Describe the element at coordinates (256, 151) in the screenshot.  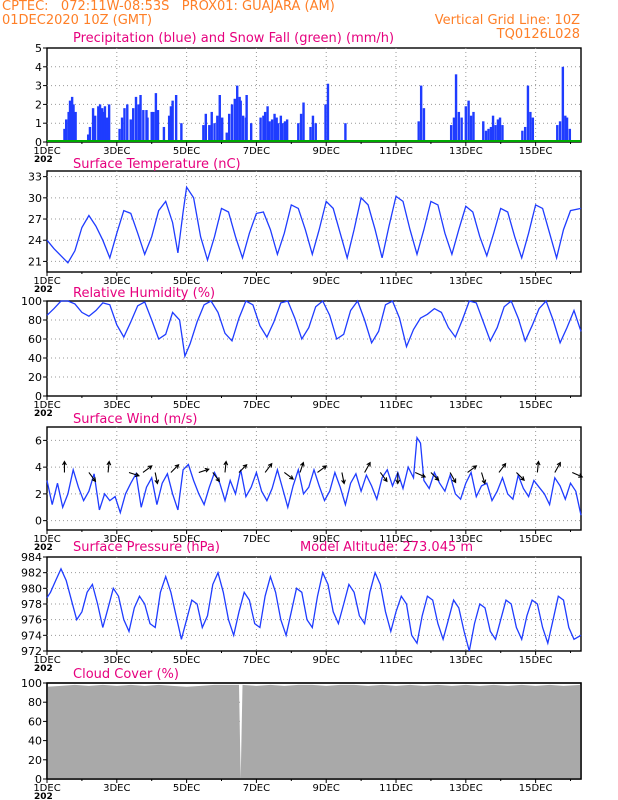
I see `precip-xtick-label: 7DEC` at that location.